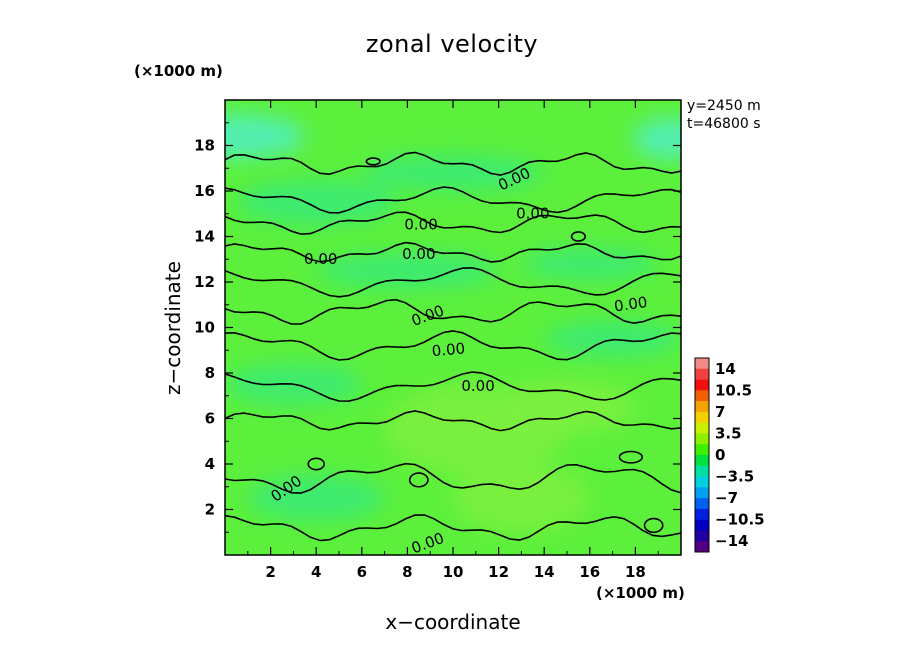  What do you see at coordinates (724, 124) in the screenshot?
I see `annotation-time: t=46800 s` at bounding box center [724, 124].